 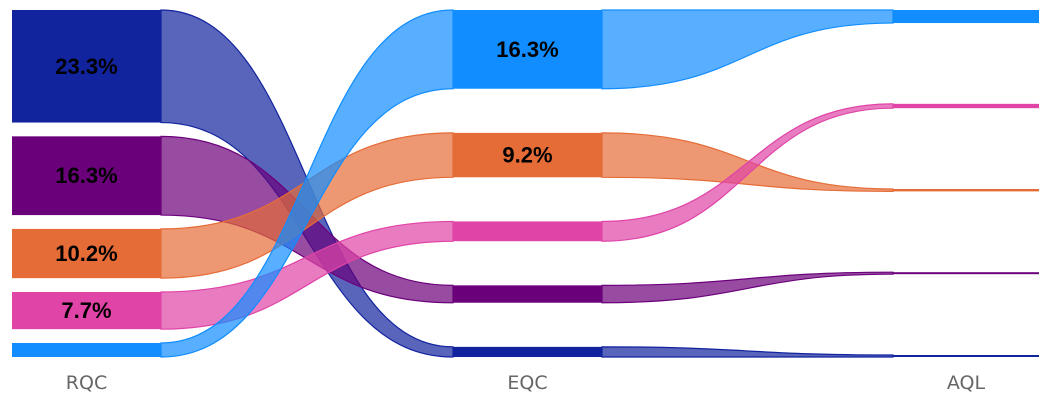 What do you see at coordinates (527, 294) in the screenshot?
I see `bar-s2-stage2` at bounding box center [527, 294].